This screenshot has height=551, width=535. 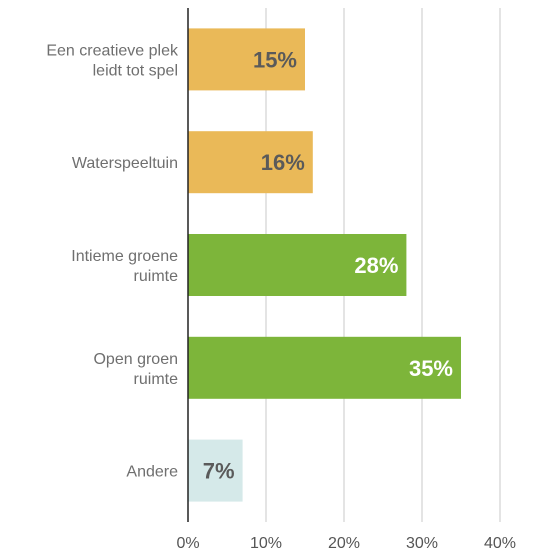 I want to click on data-label: 28%, so click(x=376, y=265).